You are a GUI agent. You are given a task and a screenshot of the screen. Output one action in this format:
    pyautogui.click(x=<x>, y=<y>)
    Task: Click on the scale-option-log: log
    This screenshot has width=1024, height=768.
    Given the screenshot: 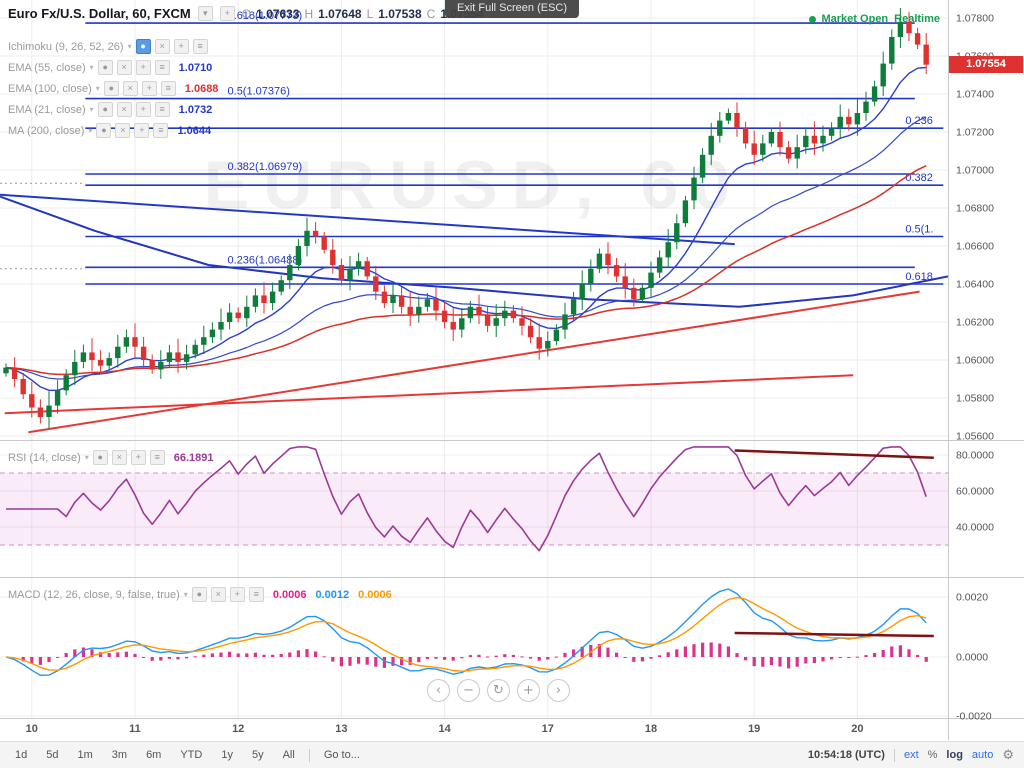 What is the action you would take?
    pyautogui.click(x=954, y=755)
    